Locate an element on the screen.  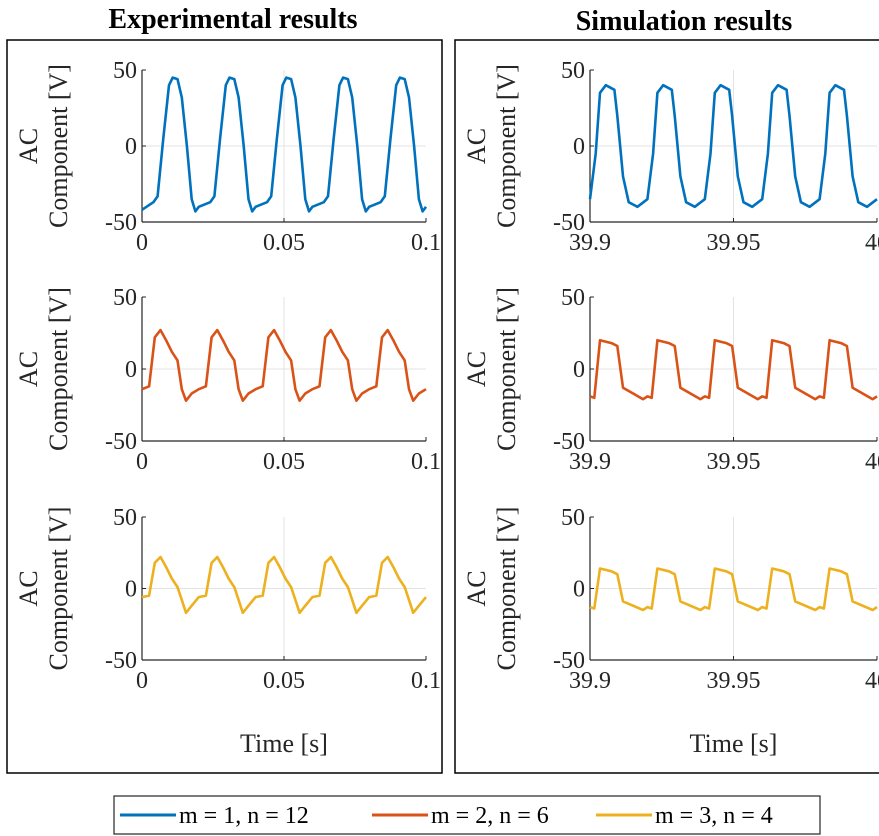
legend-label-3: m = 3, n = 4 is located at coordinates (714, 816).